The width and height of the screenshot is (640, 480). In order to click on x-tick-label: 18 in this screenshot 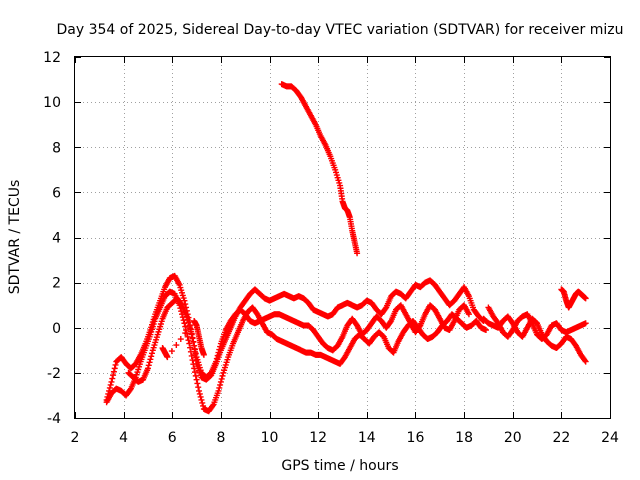, I will do `click(464, 438)`.